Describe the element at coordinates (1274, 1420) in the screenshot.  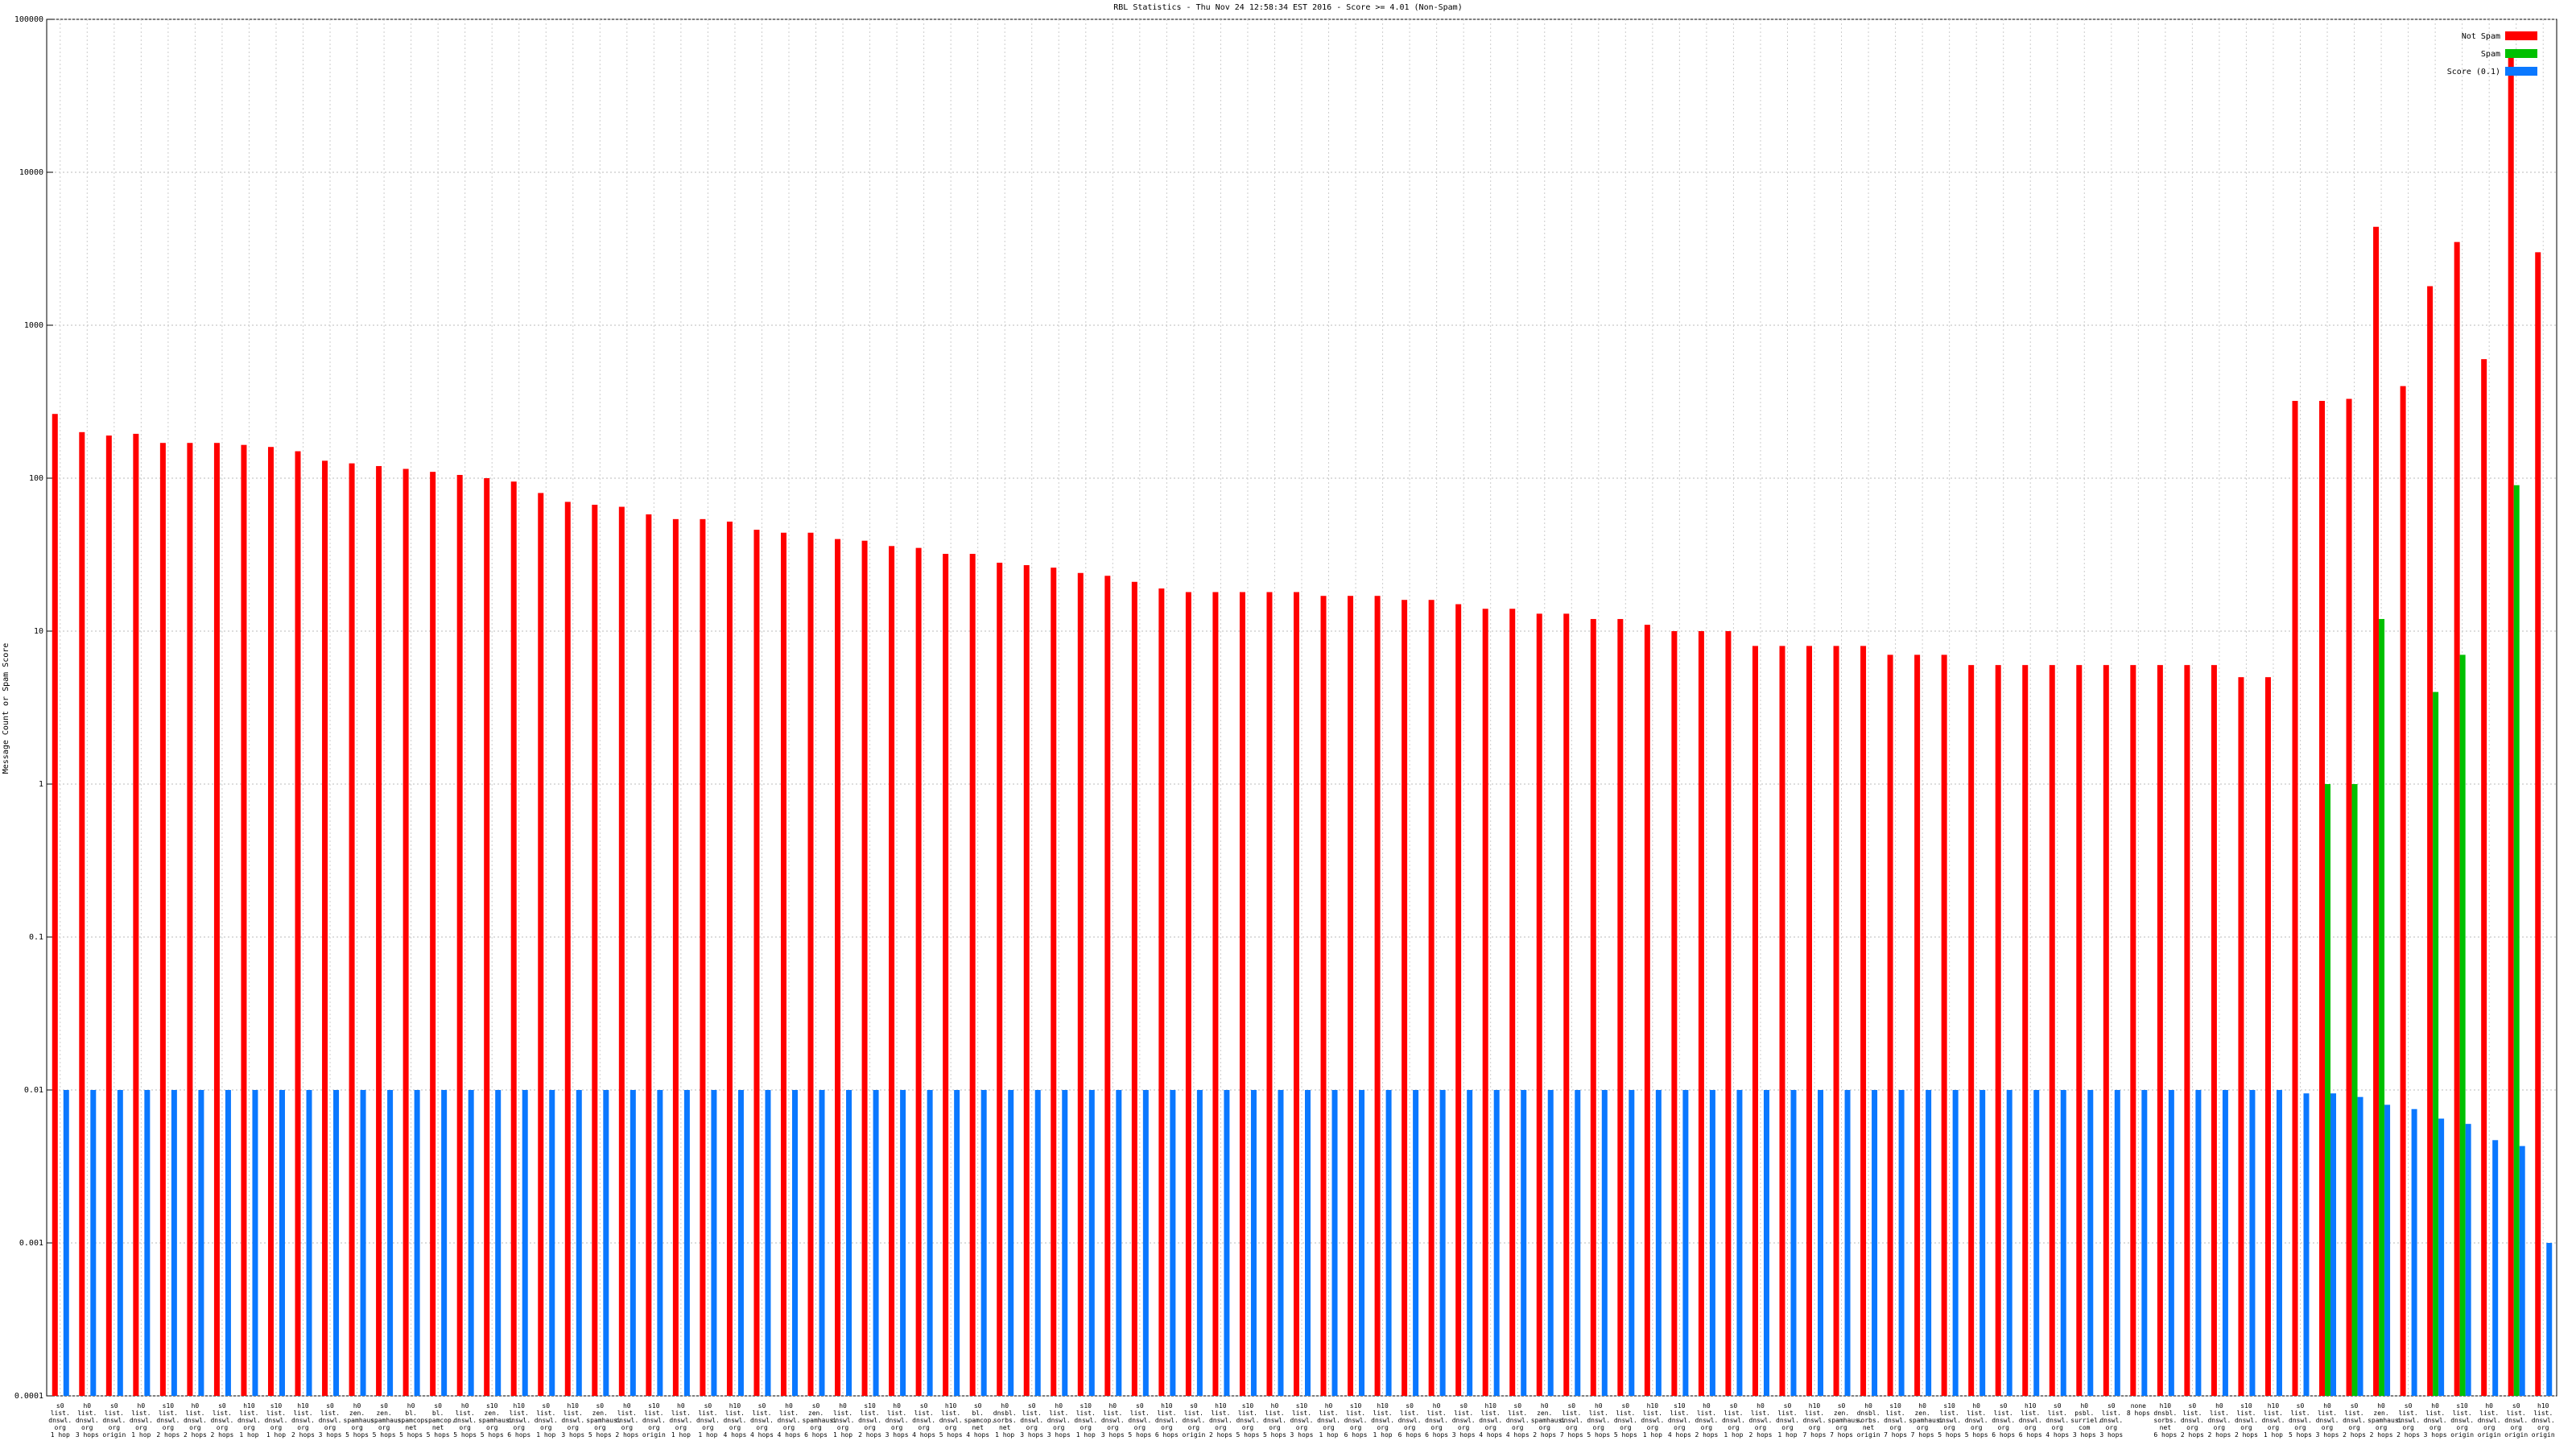
I see `x-tick-label: h0 list. dnswl. org 5 hops` at that location.